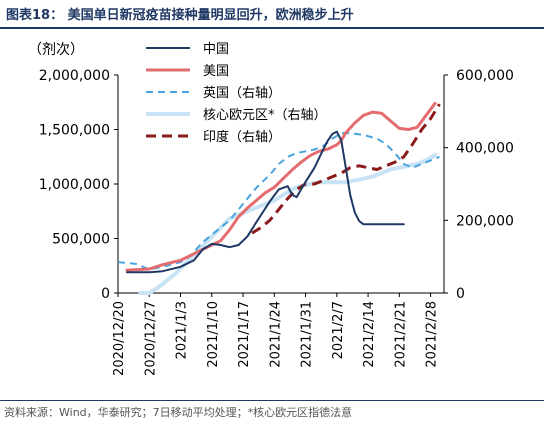 The image size is (544, 426). I want to click on x-tick-label: 2021/2/14, so click(369, 334).